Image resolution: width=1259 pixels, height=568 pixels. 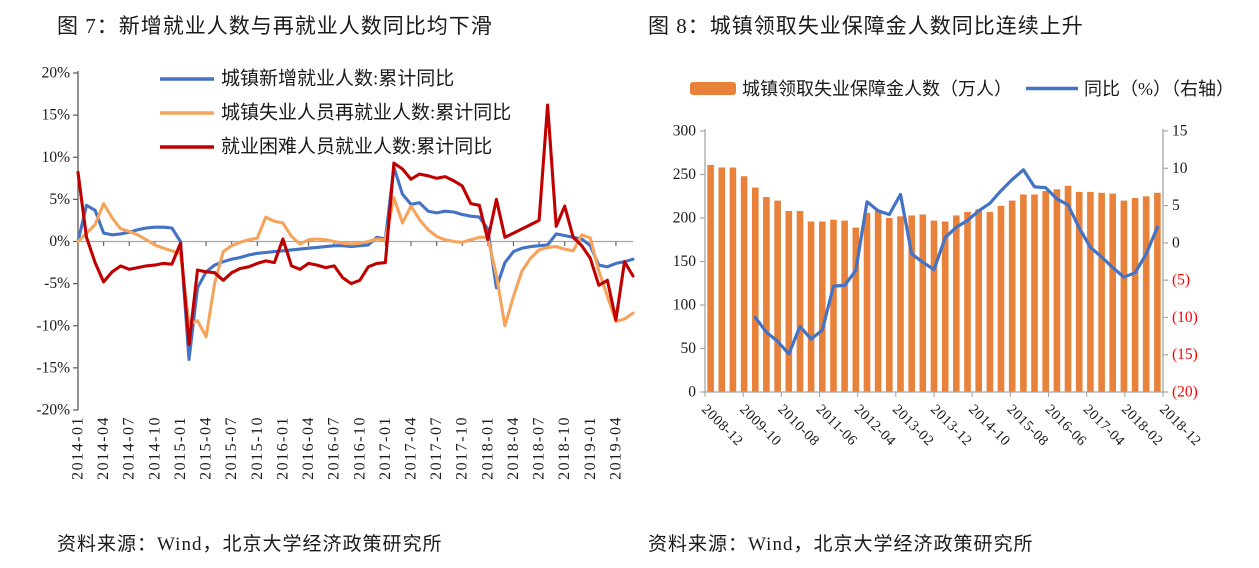 What do you see at coordinates (56, 73) in the screenshot?
I see `svg-text: 20%` at bounding box center [56, 73].